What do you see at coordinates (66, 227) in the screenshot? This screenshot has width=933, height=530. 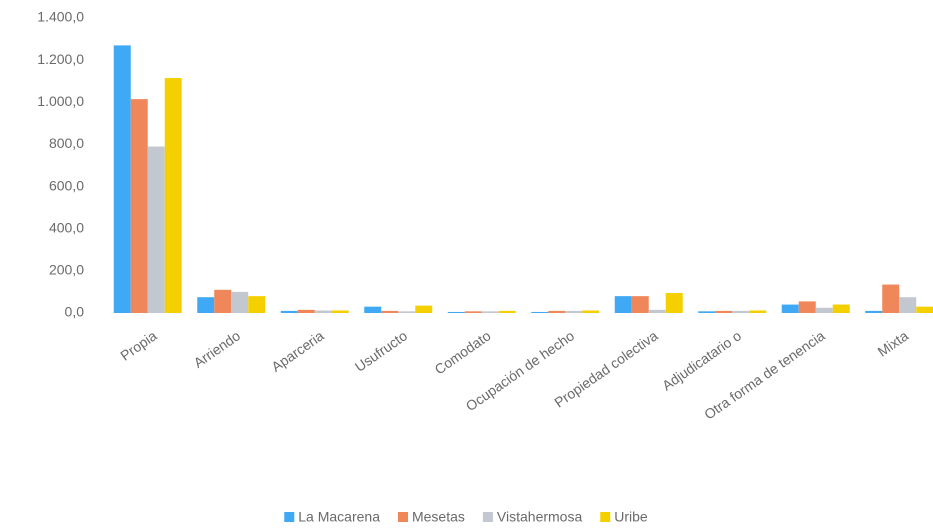 I see `y-tick-label: 400,0` at bounding box center [66, 227].